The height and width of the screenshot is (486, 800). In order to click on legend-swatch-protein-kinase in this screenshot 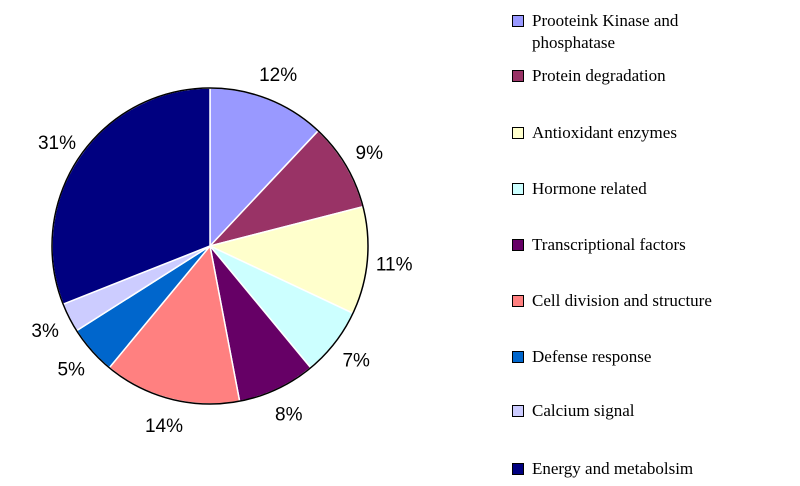, I will do `click(518, 21)`.